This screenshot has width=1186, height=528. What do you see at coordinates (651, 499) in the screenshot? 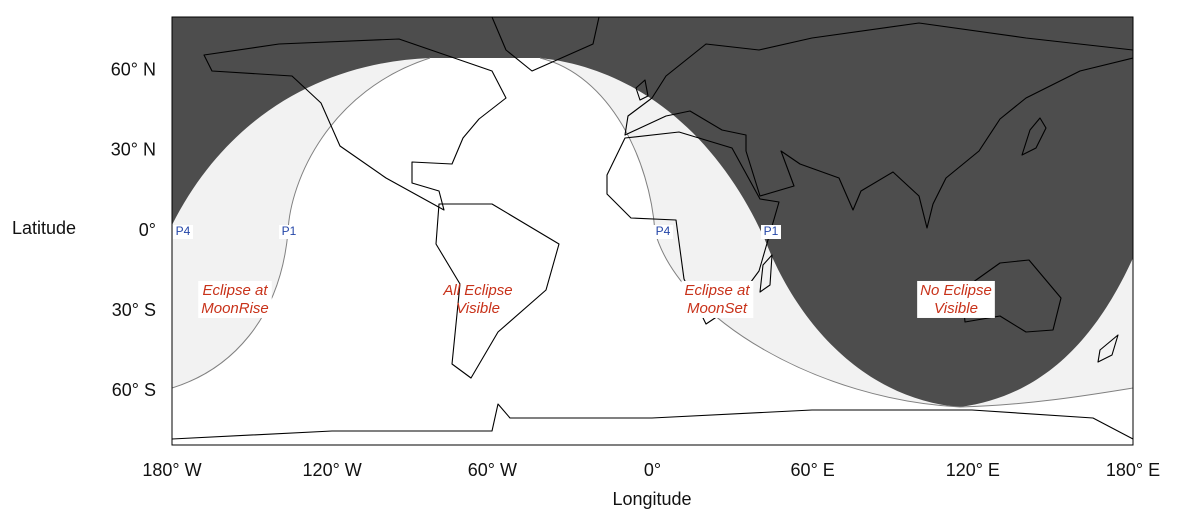
I see `x-axis-label: Longitude` at bounding box center [651, 499].